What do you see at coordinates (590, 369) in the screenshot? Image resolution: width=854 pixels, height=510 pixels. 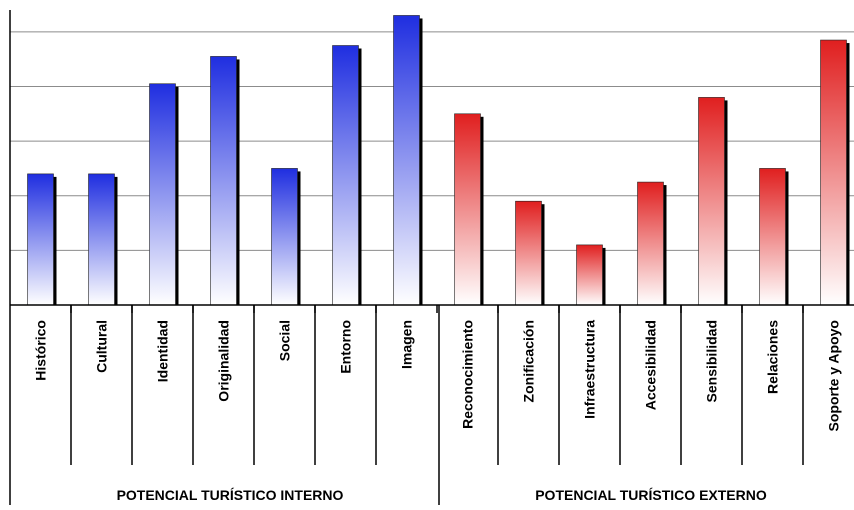 I see `category-label: Infraestructura` at bounding box center [590, 369].